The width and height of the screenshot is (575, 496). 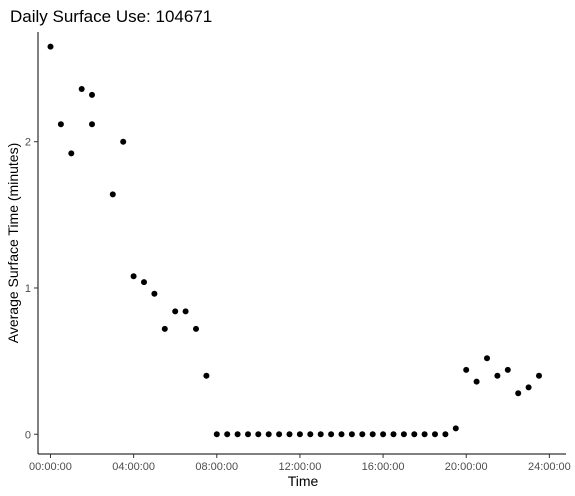 What do you see at coordinates (31, 289) in the screenshot?
I see `y-ticks: 0 1 2` at bounding box center [31, 289].